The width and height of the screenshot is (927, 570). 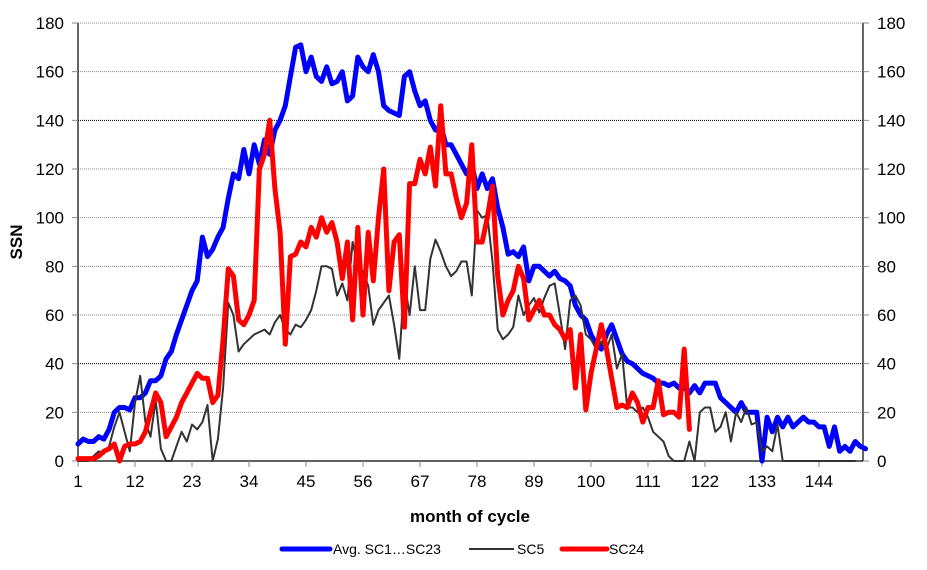 What do you see at coordinates (891, 169) in the screenshot?
I see `y-tick-label-right: 120` at bounding box center [891, 169].